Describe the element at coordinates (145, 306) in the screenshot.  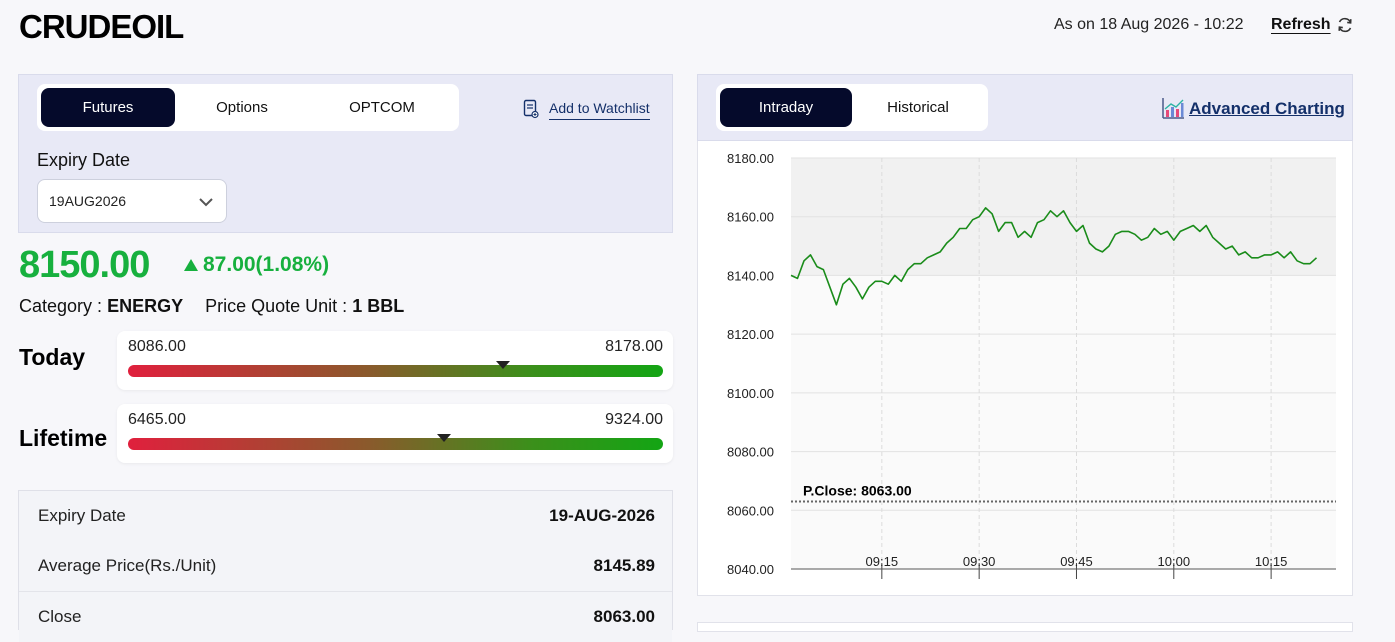
I see `category-value: ENERGY` at that location.